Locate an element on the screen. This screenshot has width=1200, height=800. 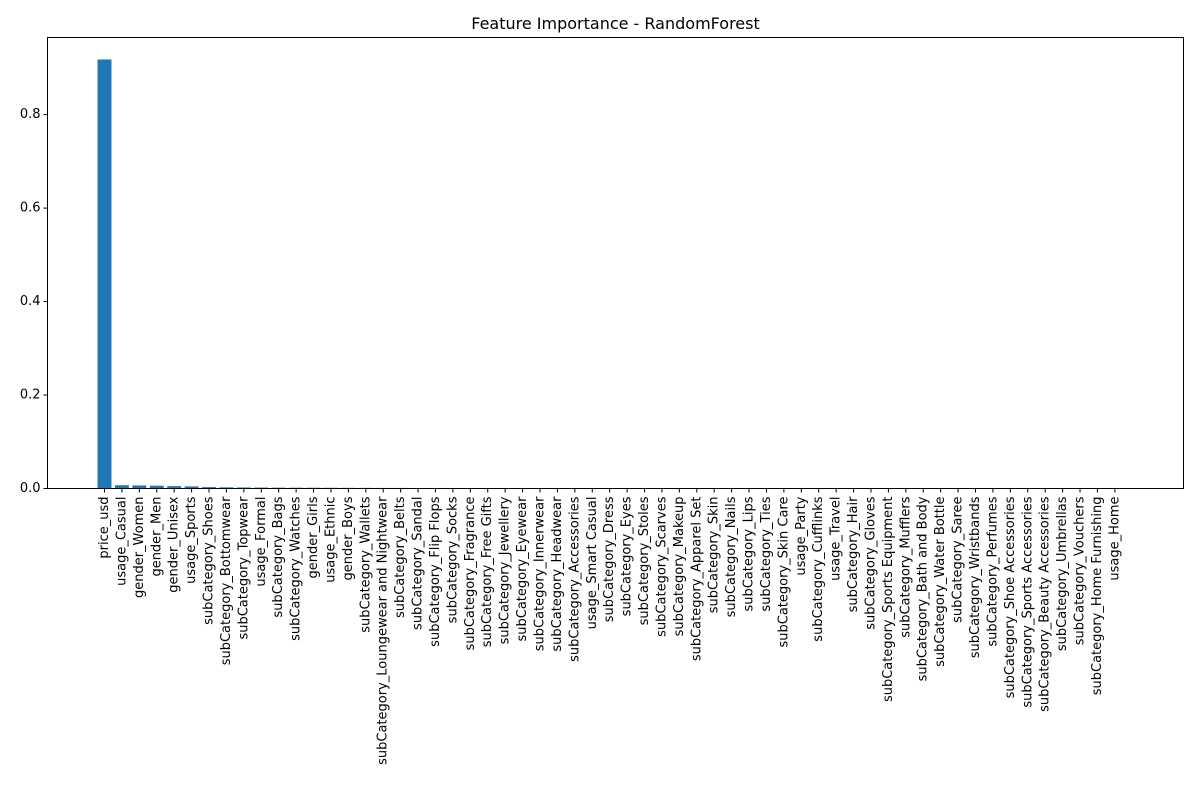
x-tick-label: usage_Party is located at coordinates (801, 535).